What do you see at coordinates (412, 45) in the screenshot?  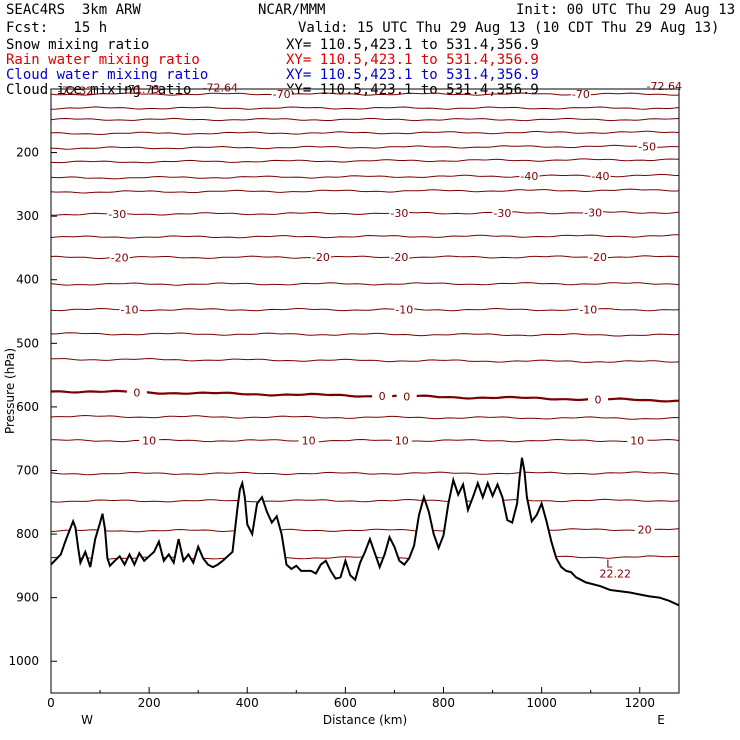 I see `field-xy-snow: XY= 110.5,423.1 to 531.4,356.9` at bounding box center [412, 45].